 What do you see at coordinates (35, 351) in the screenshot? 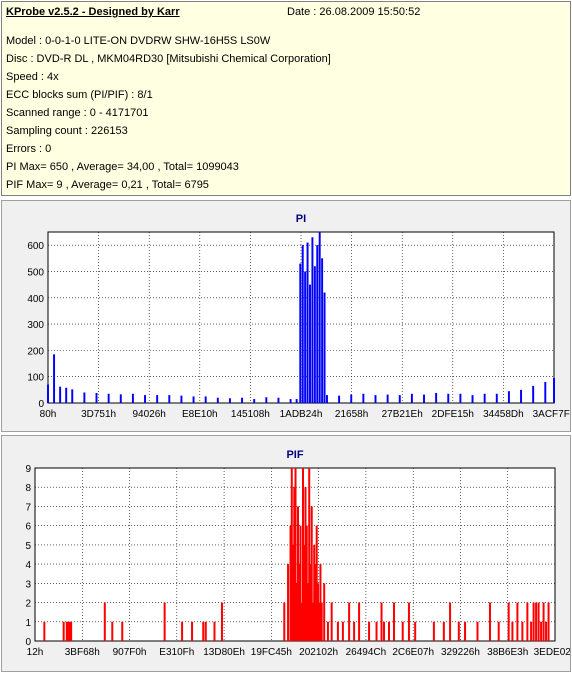
I see `pi-y-tick-label: 200` at bounding box center [35, 351].